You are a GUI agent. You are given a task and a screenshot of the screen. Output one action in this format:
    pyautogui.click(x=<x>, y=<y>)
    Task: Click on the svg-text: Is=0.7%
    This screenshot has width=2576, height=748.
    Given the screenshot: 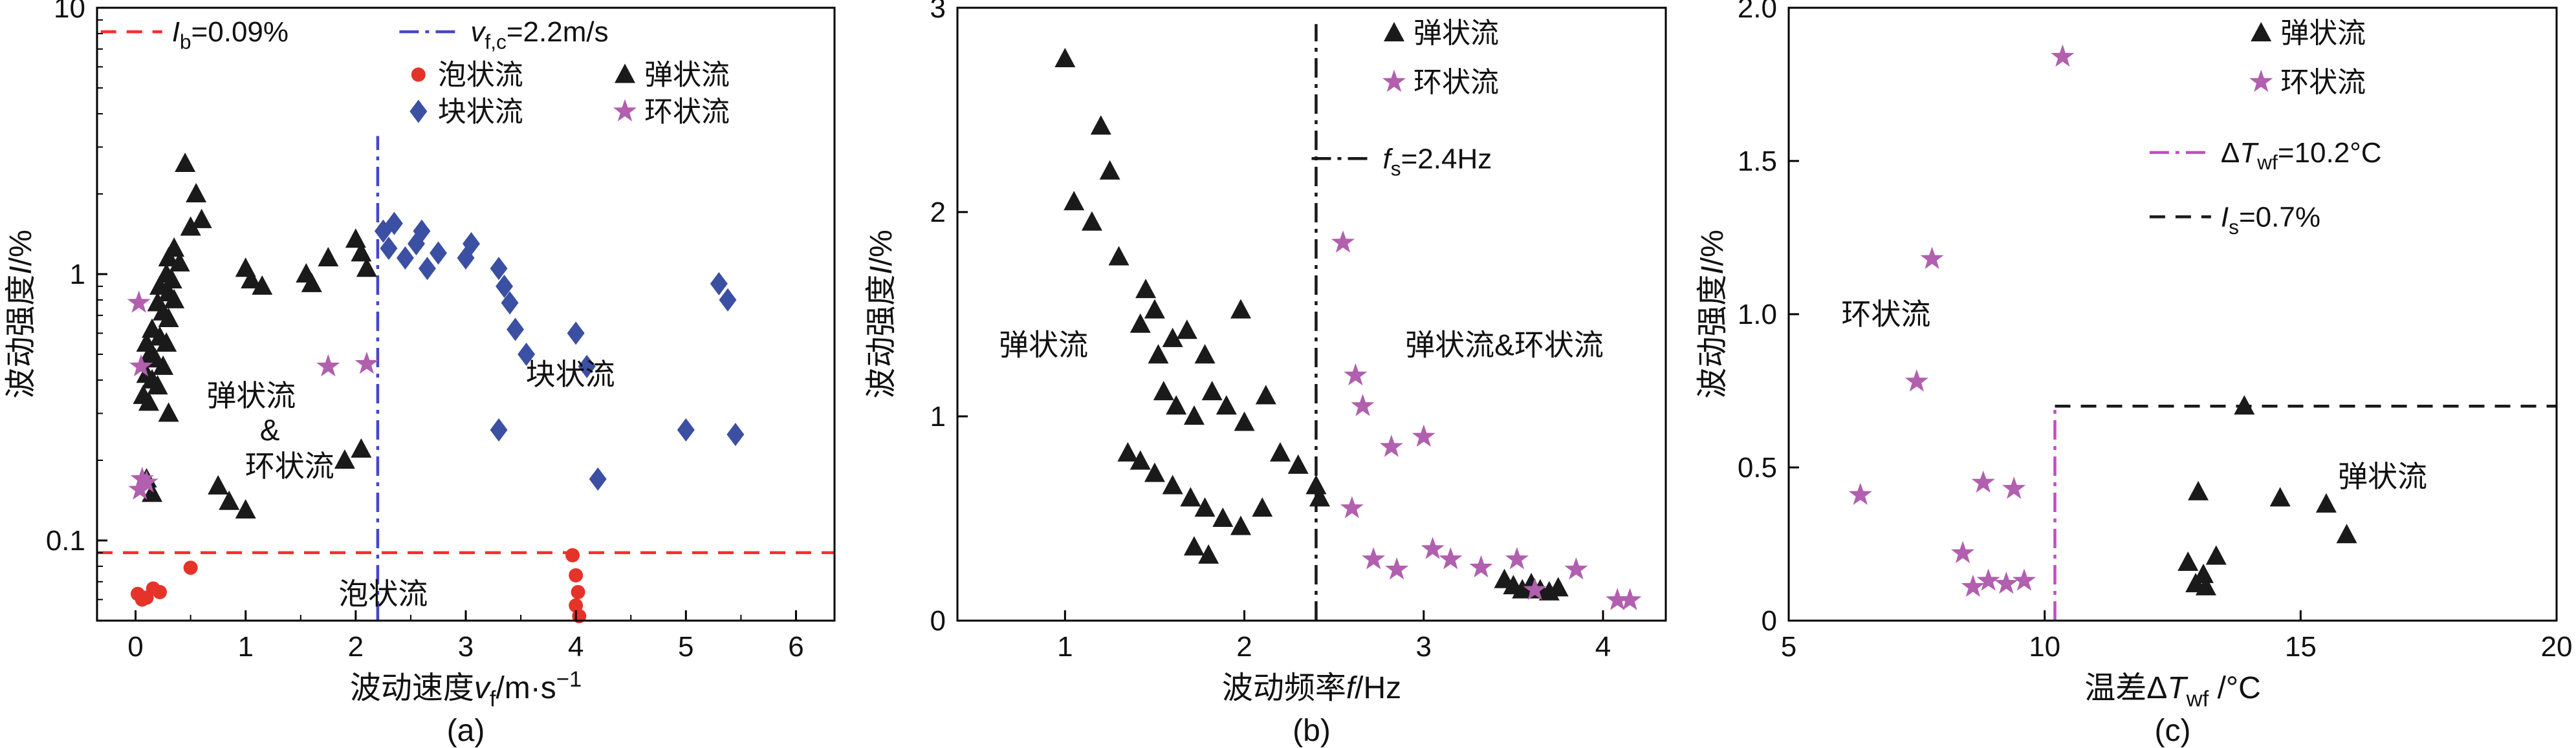 What is the action you would take?
    pyautogui.click(x=2270, y=220)
    